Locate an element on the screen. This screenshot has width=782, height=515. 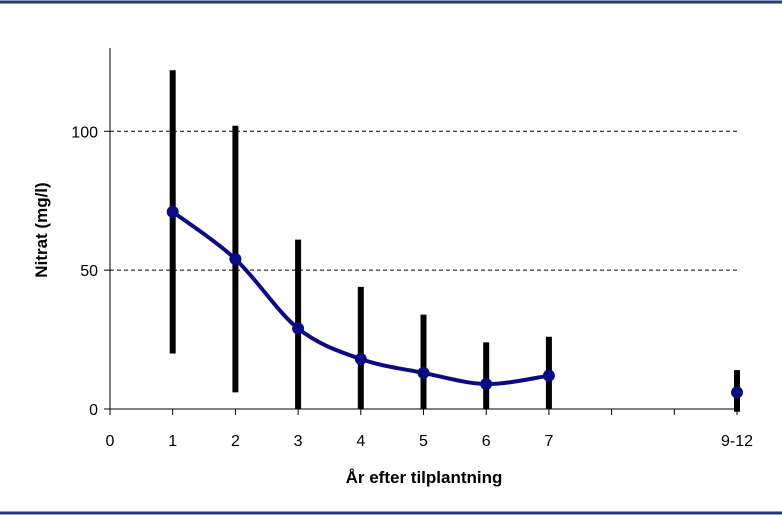
x-axis-title: År efter tilplantning is located at coordinates (424, 477).